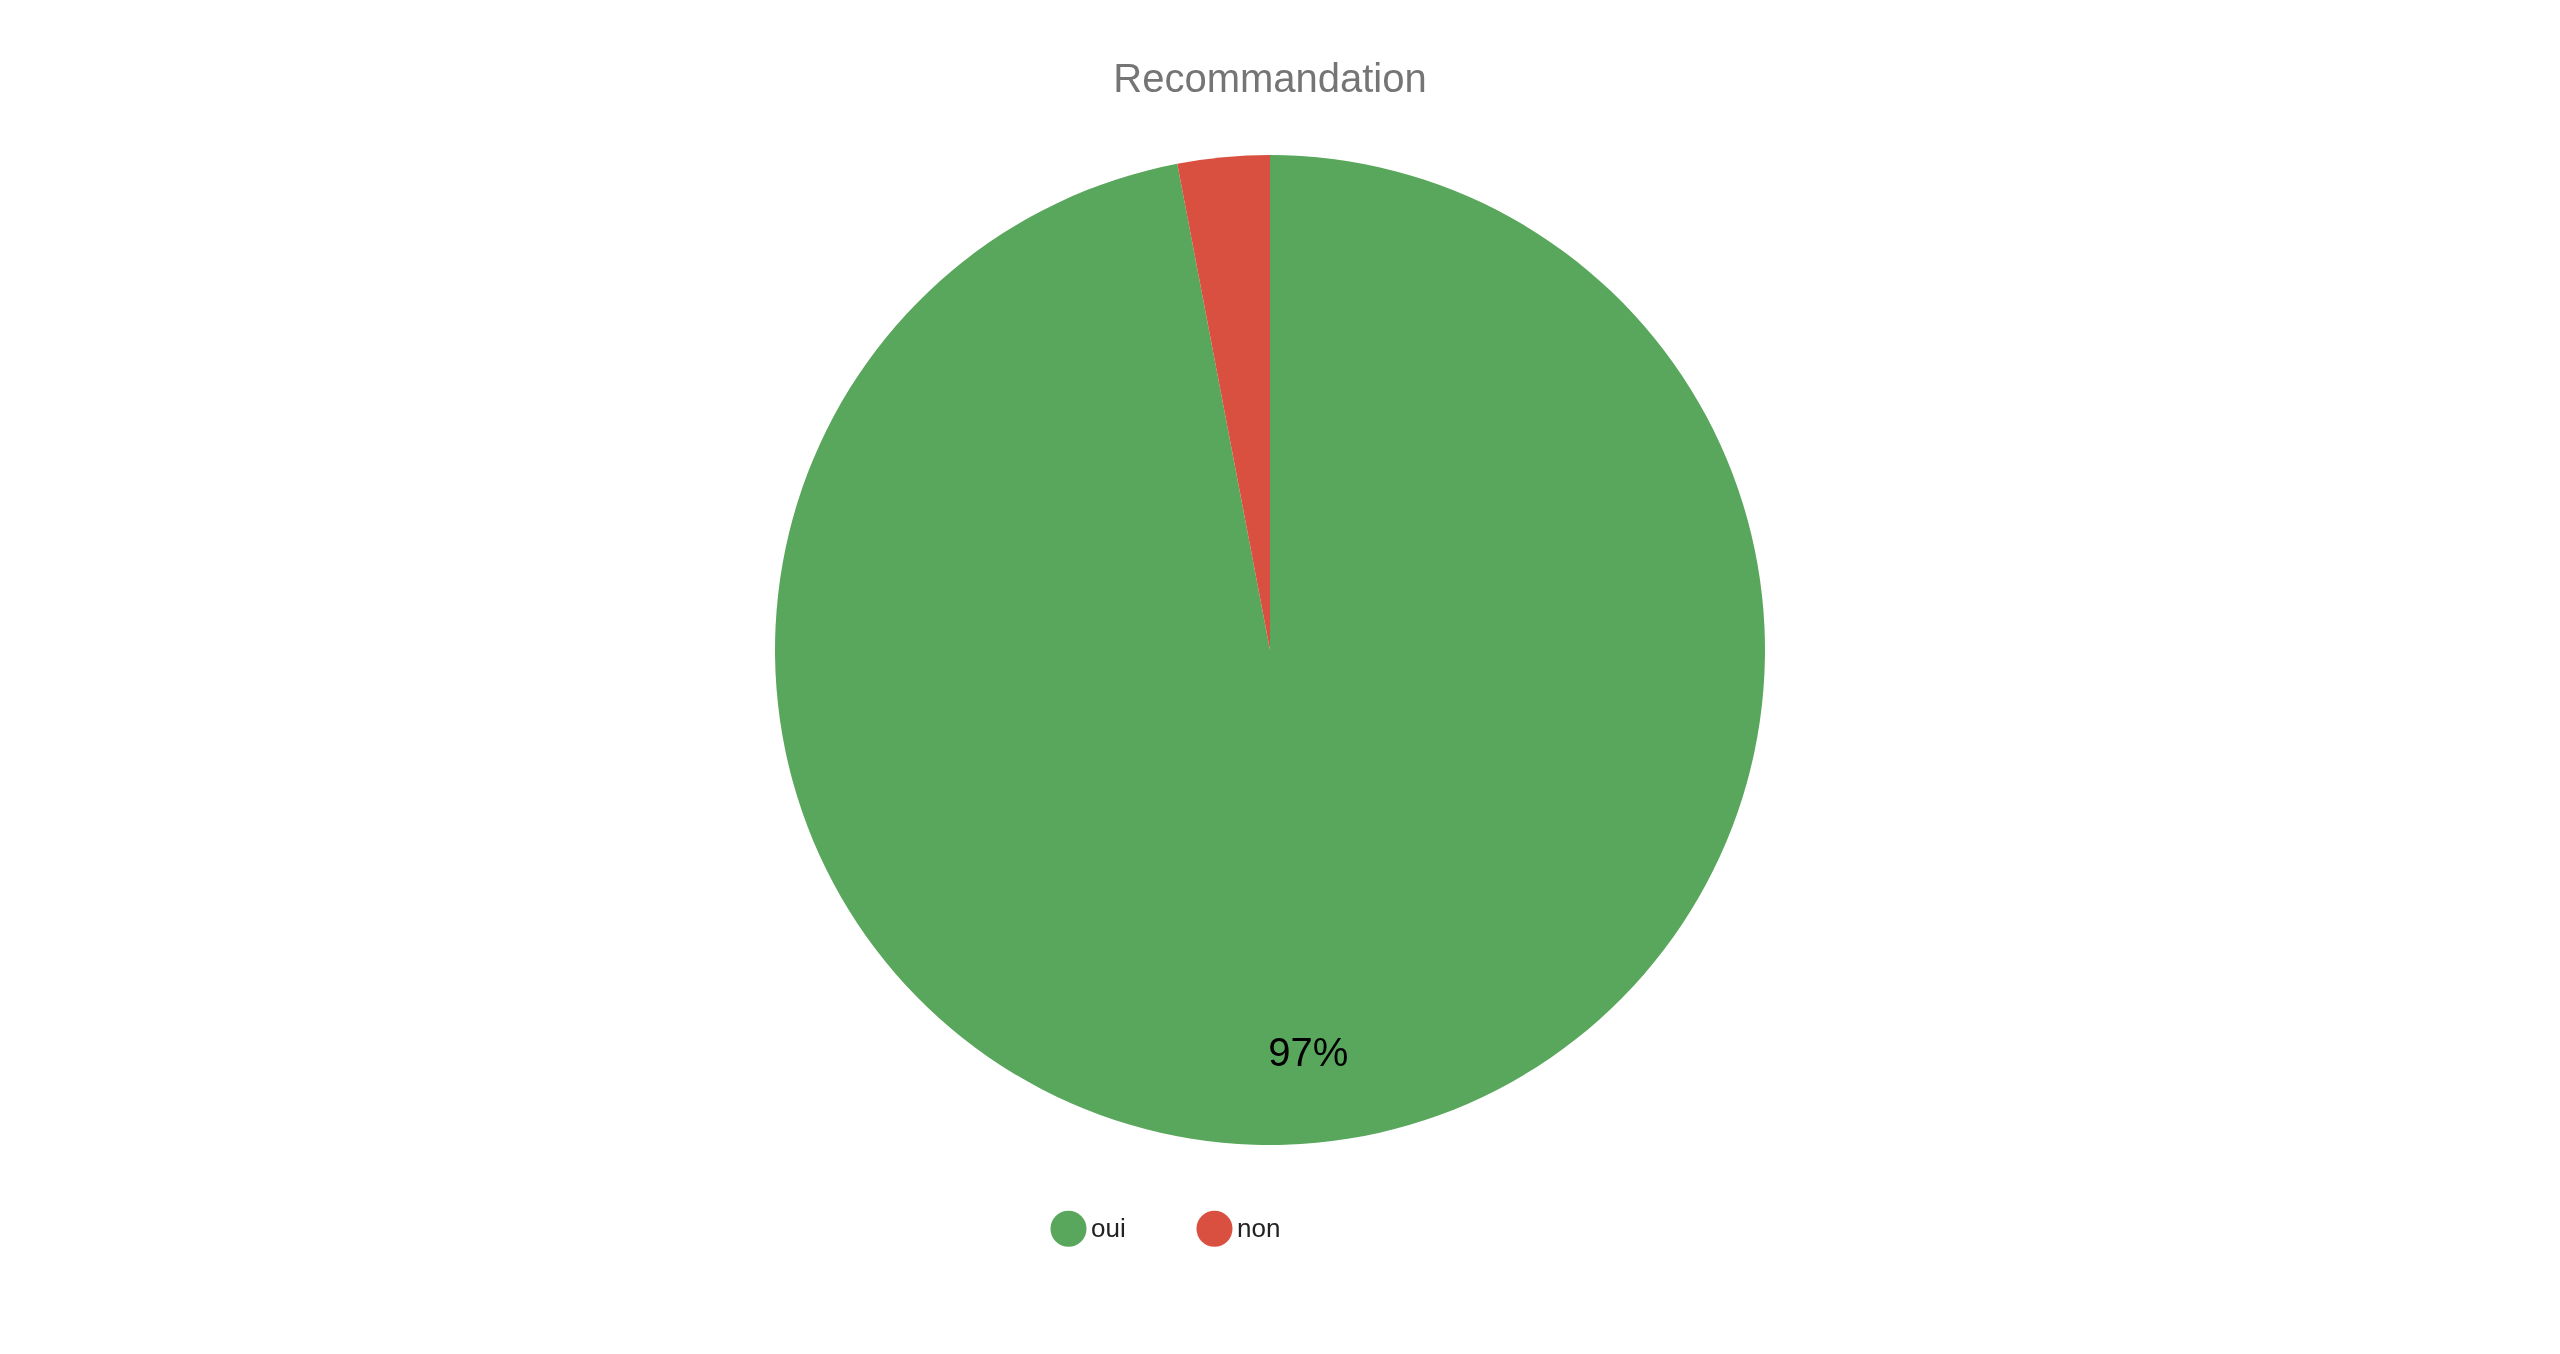 Image resolution: width=2560 pixels, height=1354 pixels. Describe the element at coordinates (1259, 1227) in the screenshot. I see `legend-label: non` at that location.